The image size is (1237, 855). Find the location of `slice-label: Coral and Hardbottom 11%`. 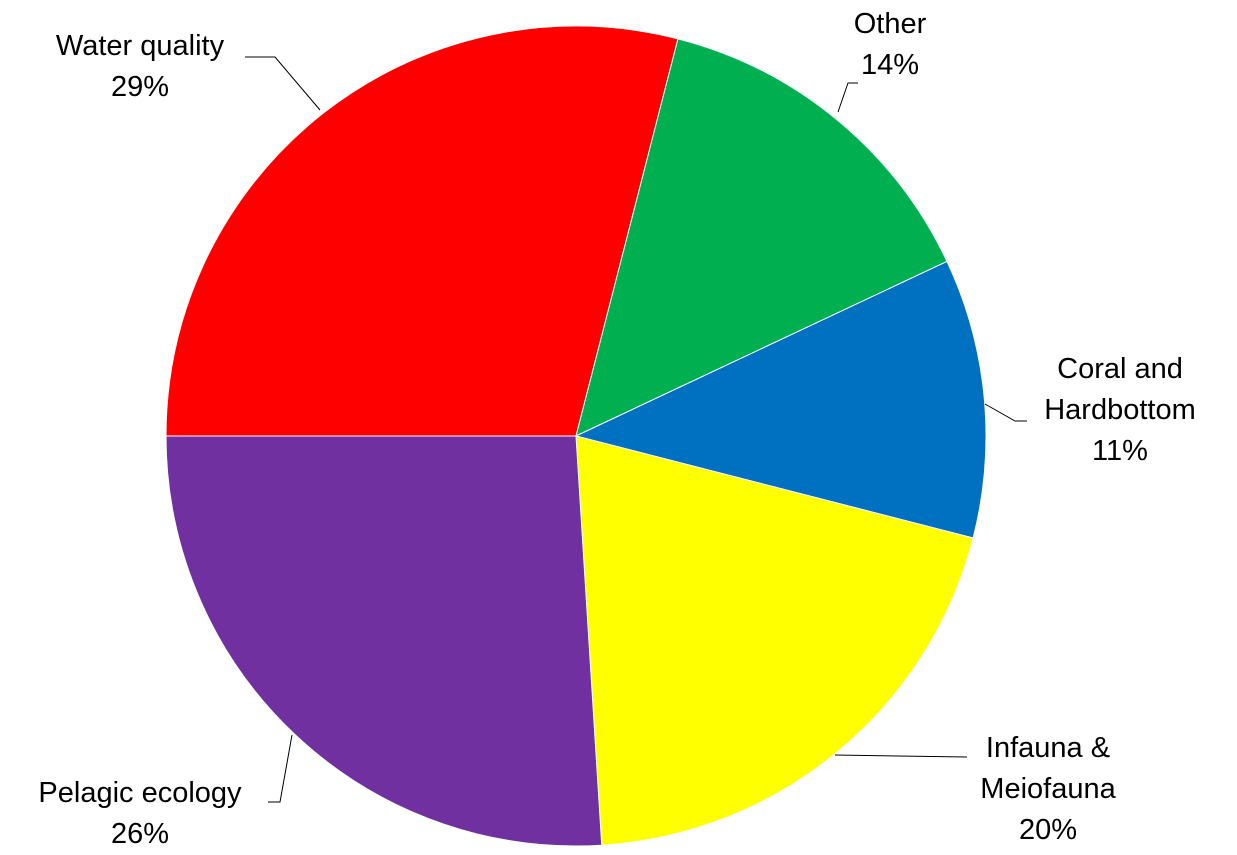

slice-label: Coral and Hardbottom 11% is located at coordinates (1120, 410).